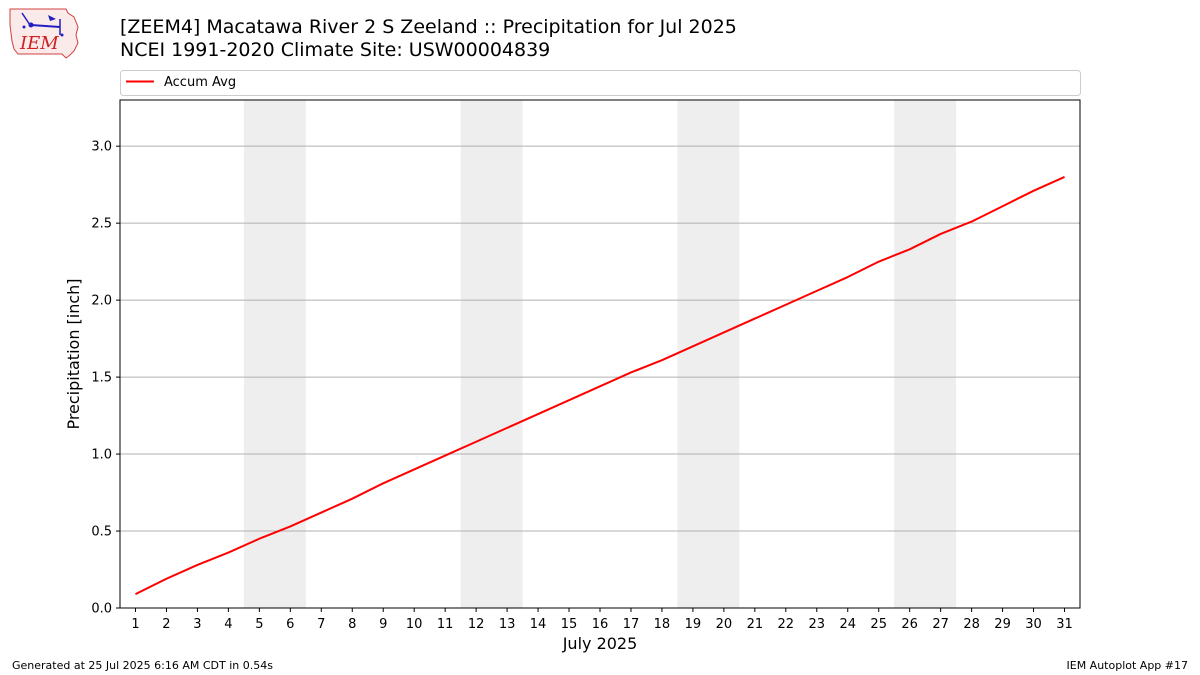 The width and height of the screenshot is (1200, 675). What do you see at coordinates (335, 50) in the screenshot?
I see `chart-subtitle: NCEI 1991-2020 Climate Site: USW00004839` at bounding box center [335, 50].